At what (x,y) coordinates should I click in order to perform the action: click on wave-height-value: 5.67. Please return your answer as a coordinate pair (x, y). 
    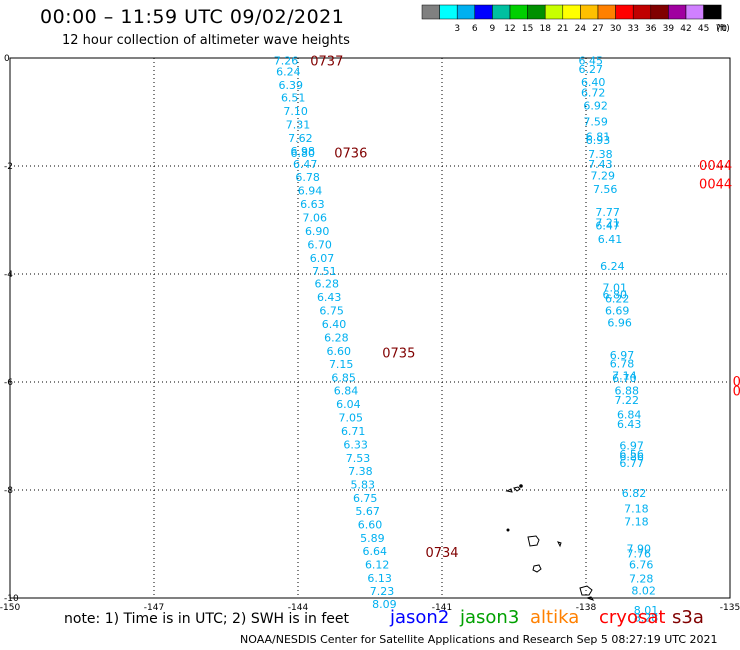
    Looking at the image, I should click on (367, 511).